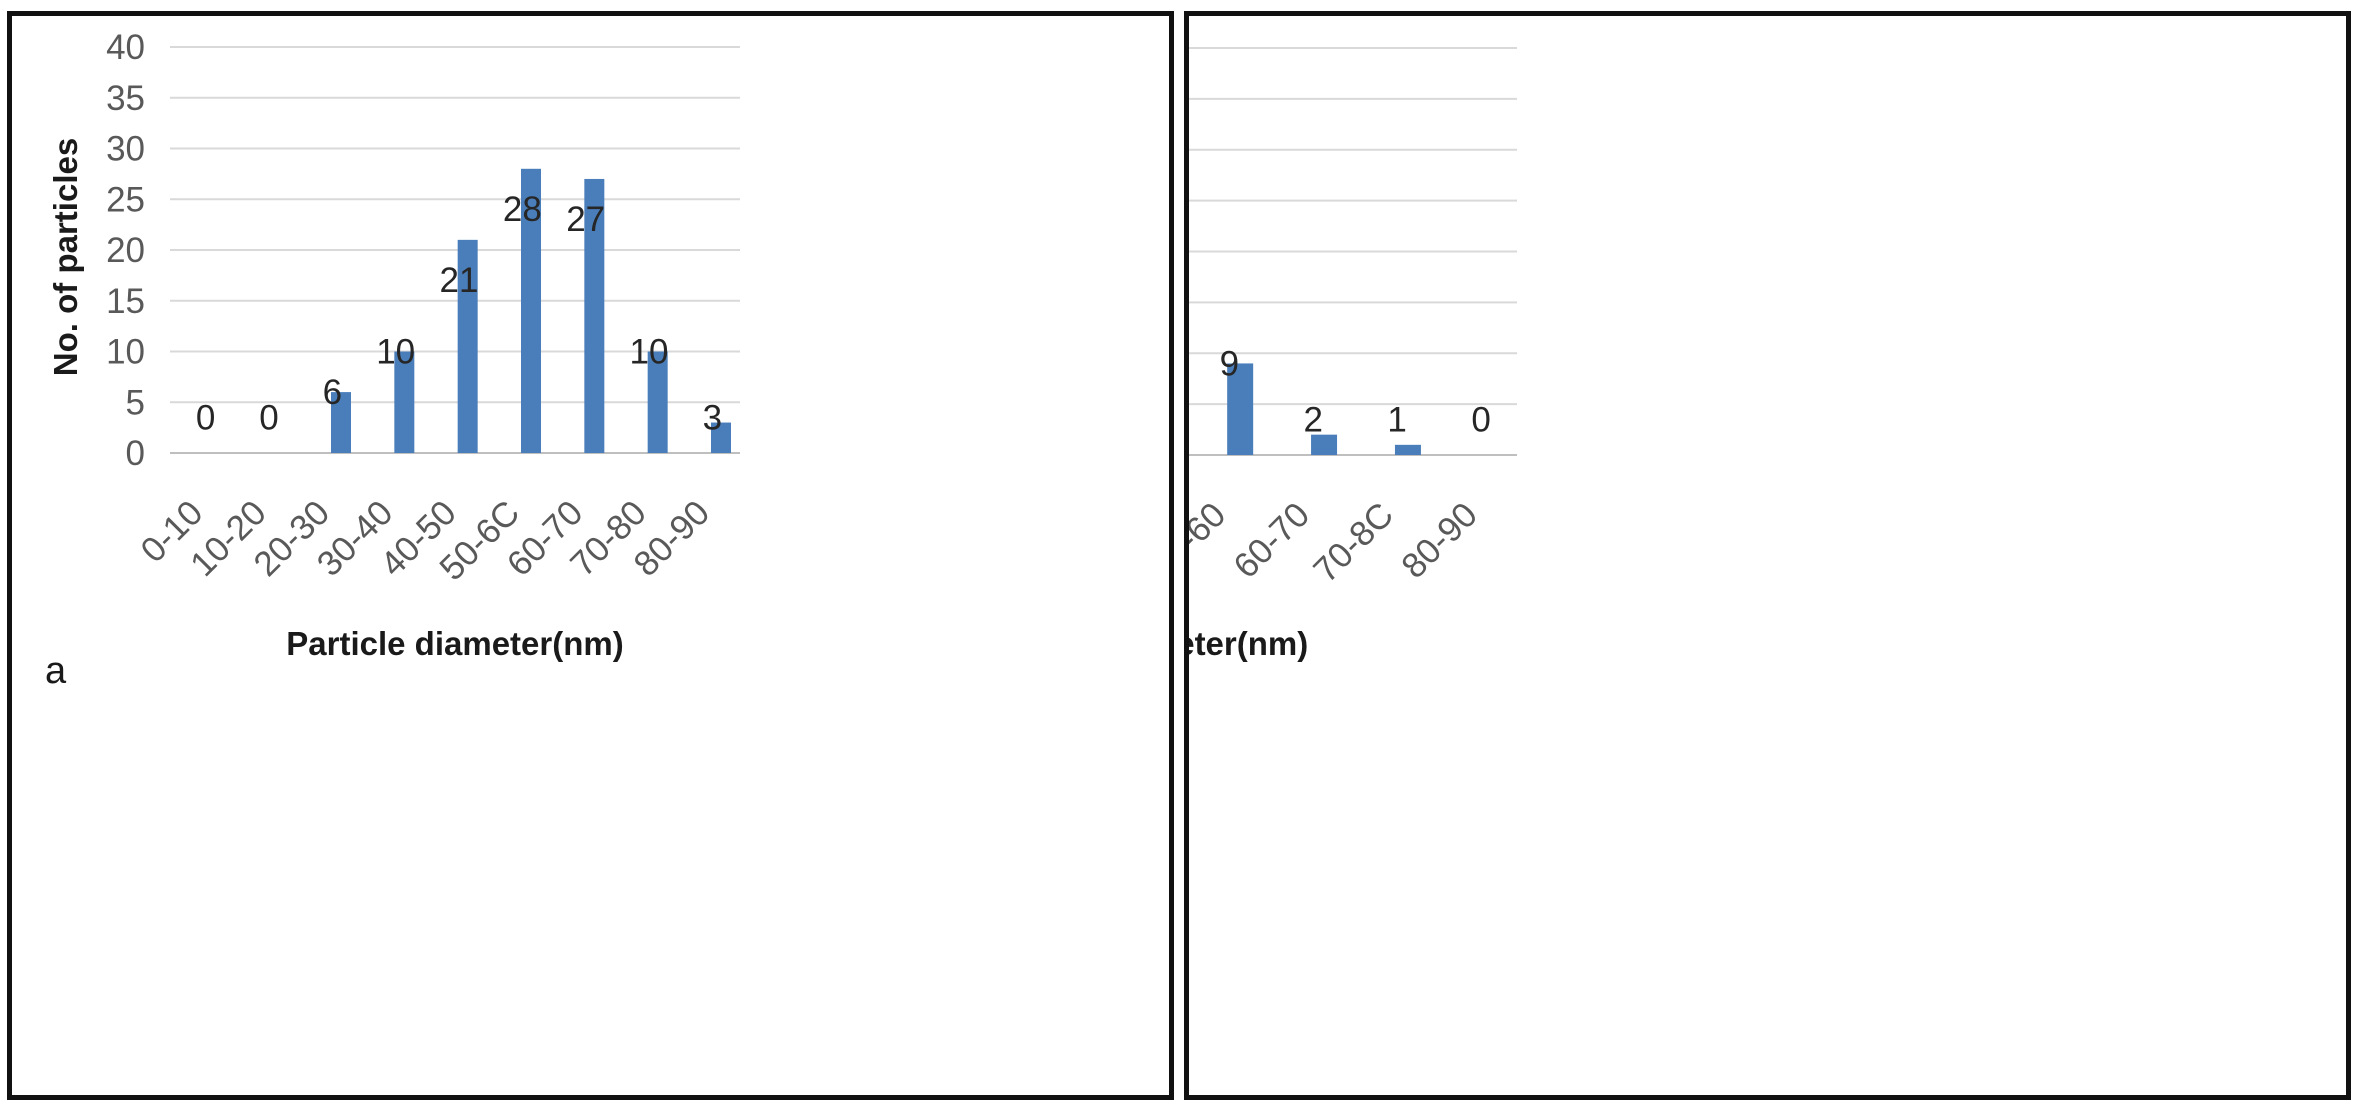  What do you see at coordinates (459, 280) in the screenshot?
I see `data-label: 21` at bounding box center [459, 280].